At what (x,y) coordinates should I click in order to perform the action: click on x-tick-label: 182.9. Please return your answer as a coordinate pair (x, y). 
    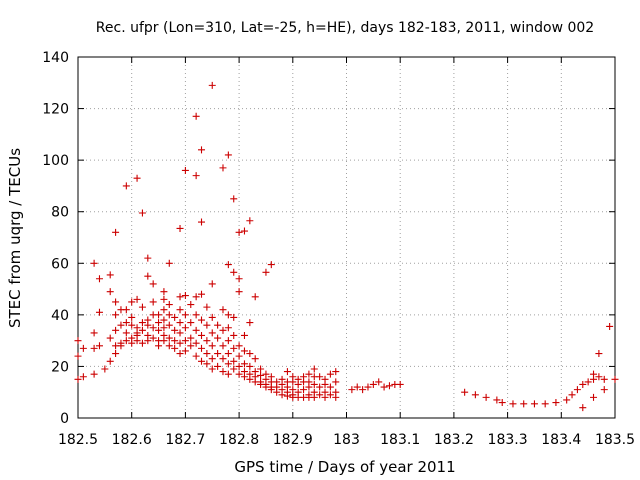
    Looking at the image, I should click on (293, 440).